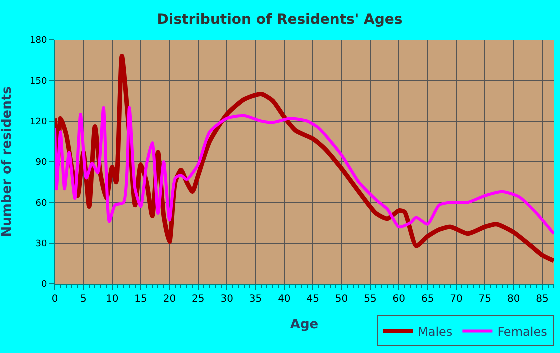 The width and height of the screenshot is (560, 353). Describe the element at coordinates (255, 299) in the screenshot. I see `x-tick-label: 35` at that location.